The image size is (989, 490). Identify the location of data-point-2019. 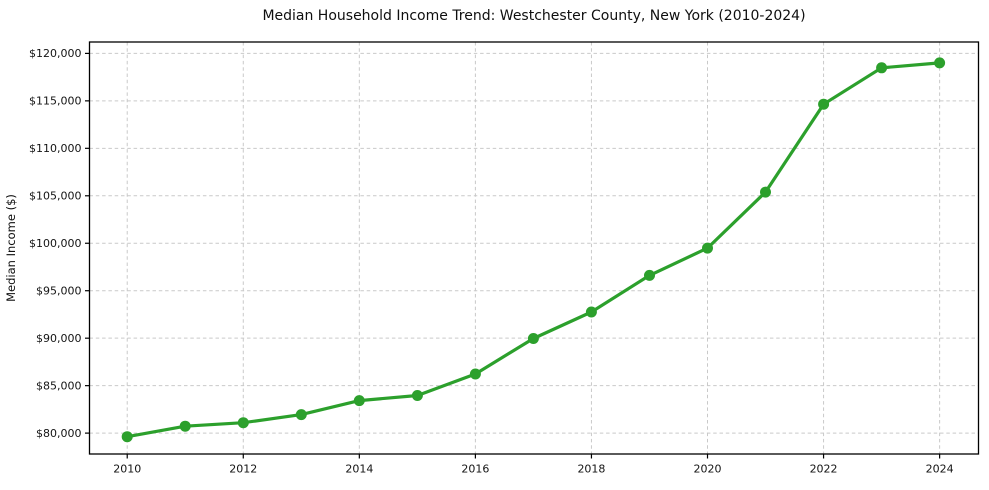
(649, 275).